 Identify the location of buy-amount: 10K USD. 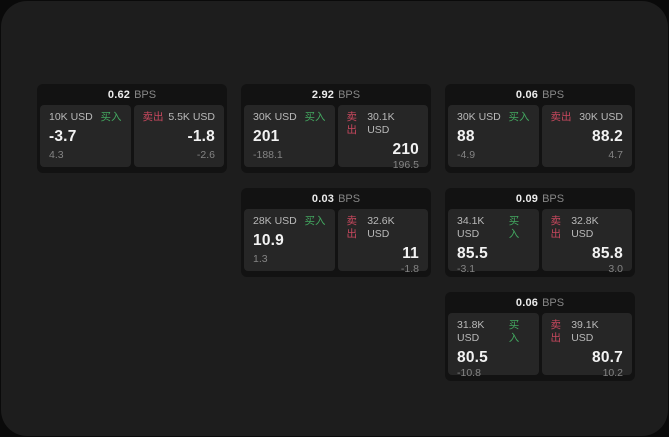
(71, 117).